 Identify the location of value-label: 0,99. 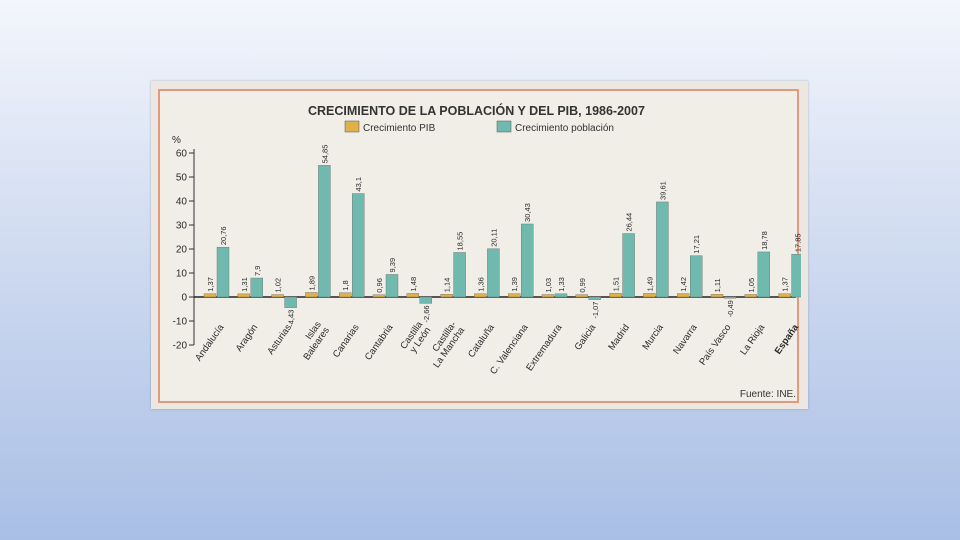
(582, 285).